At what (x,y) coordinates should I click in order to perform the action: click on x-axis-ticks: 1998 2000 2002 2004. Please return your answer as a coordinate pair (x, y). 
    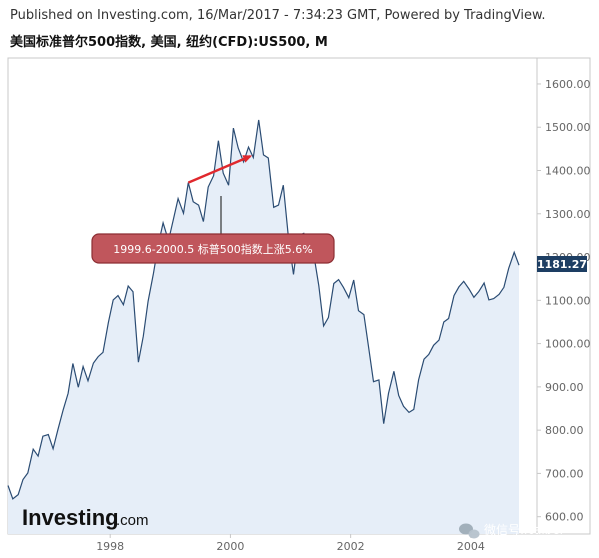
    Looking at the image, I should click on (290, 543).